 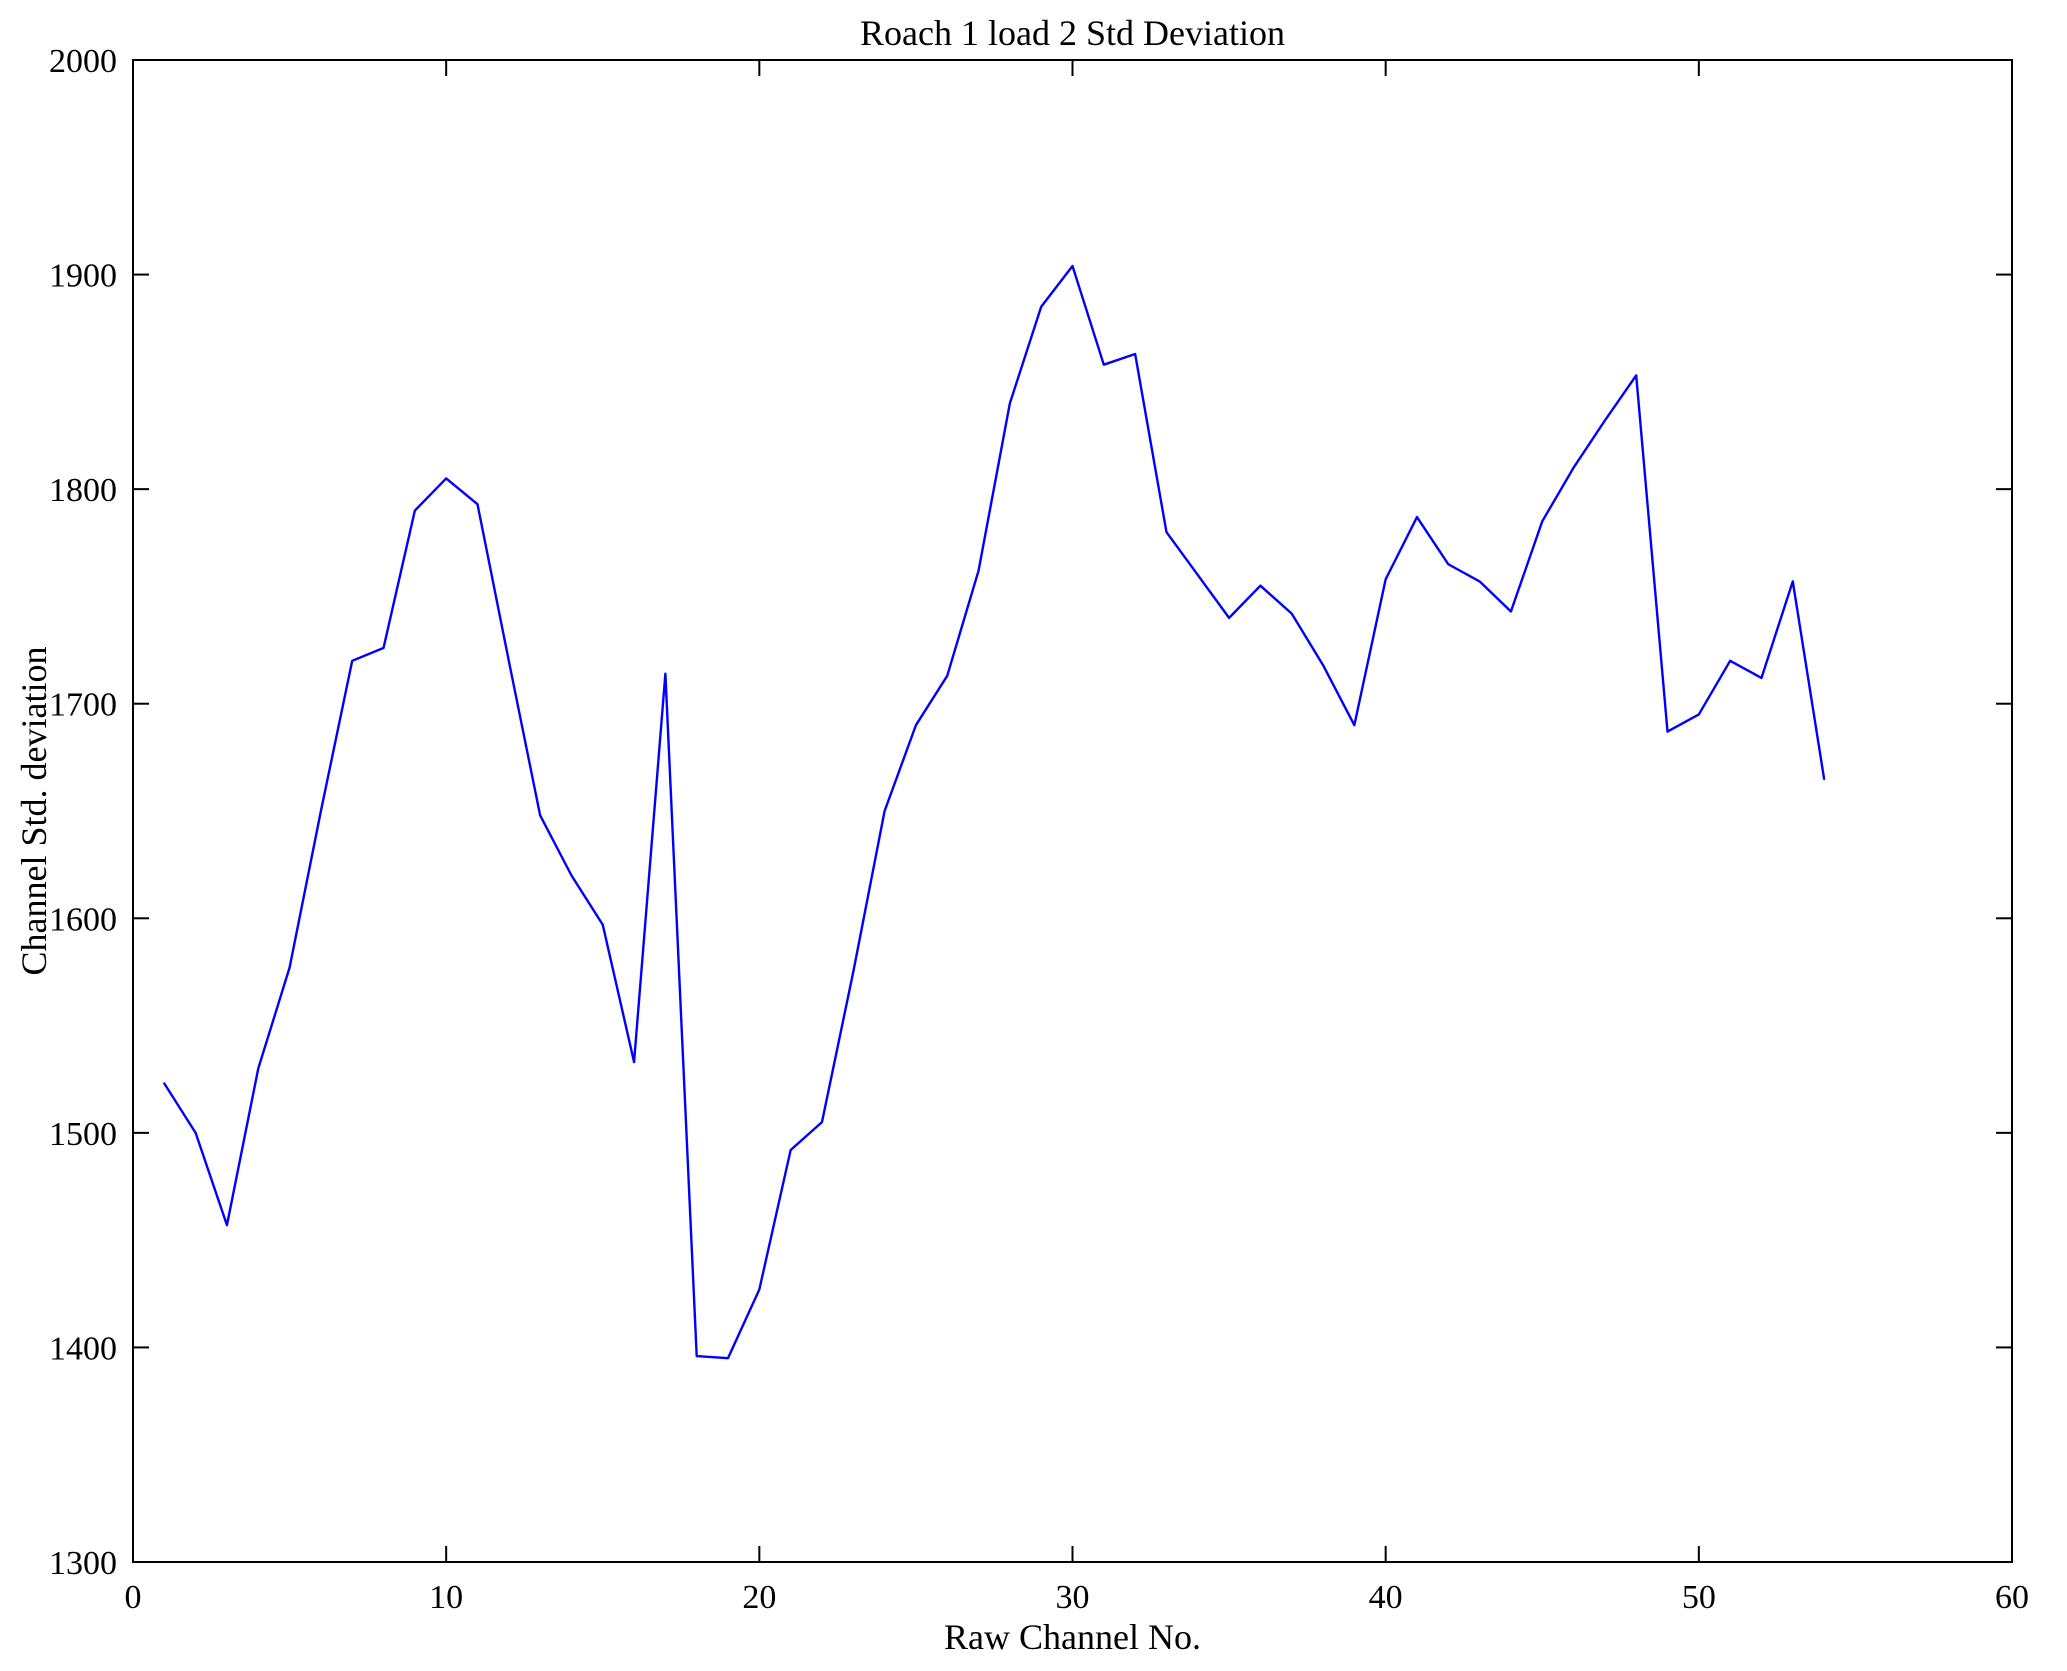 What do you see at coordinates (1072, 1637) in the screenshot?
I see `x-axis-label: Raw Channel No.` at bounding box center [1072, 1637].